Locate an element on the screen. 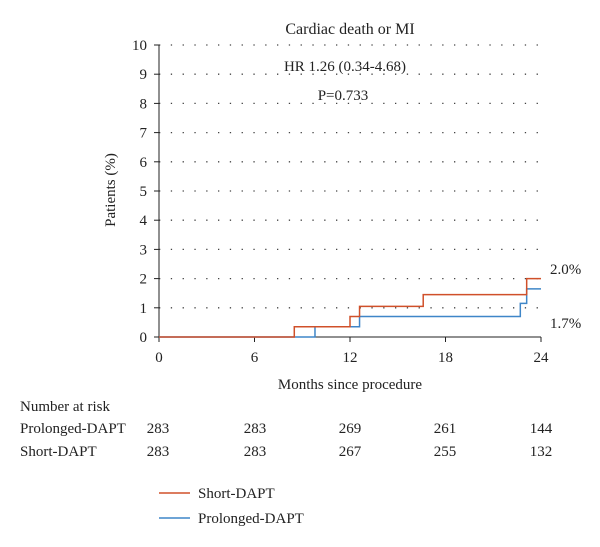 The height and width of the screenshot is (547, 600). risk-cell: 261 is located at coordinates (445, 429).